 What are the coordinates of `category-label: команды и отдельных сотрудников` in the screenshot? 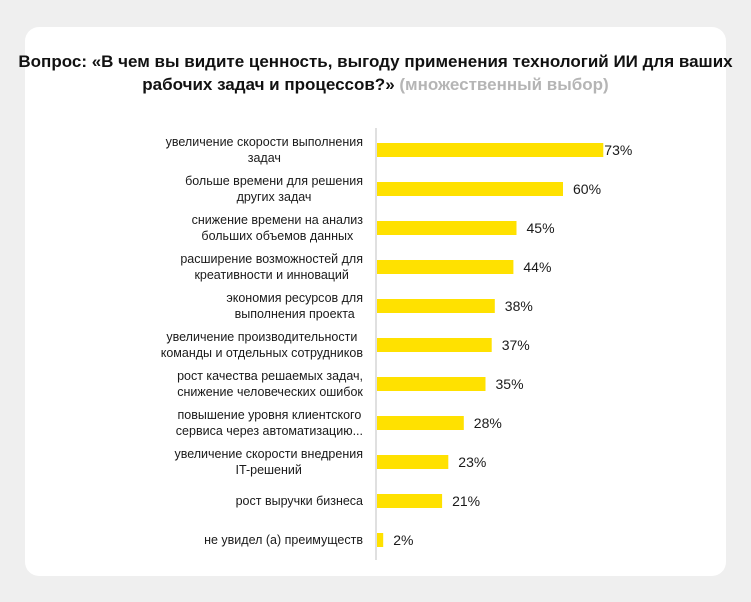 It's located at (262, 353).